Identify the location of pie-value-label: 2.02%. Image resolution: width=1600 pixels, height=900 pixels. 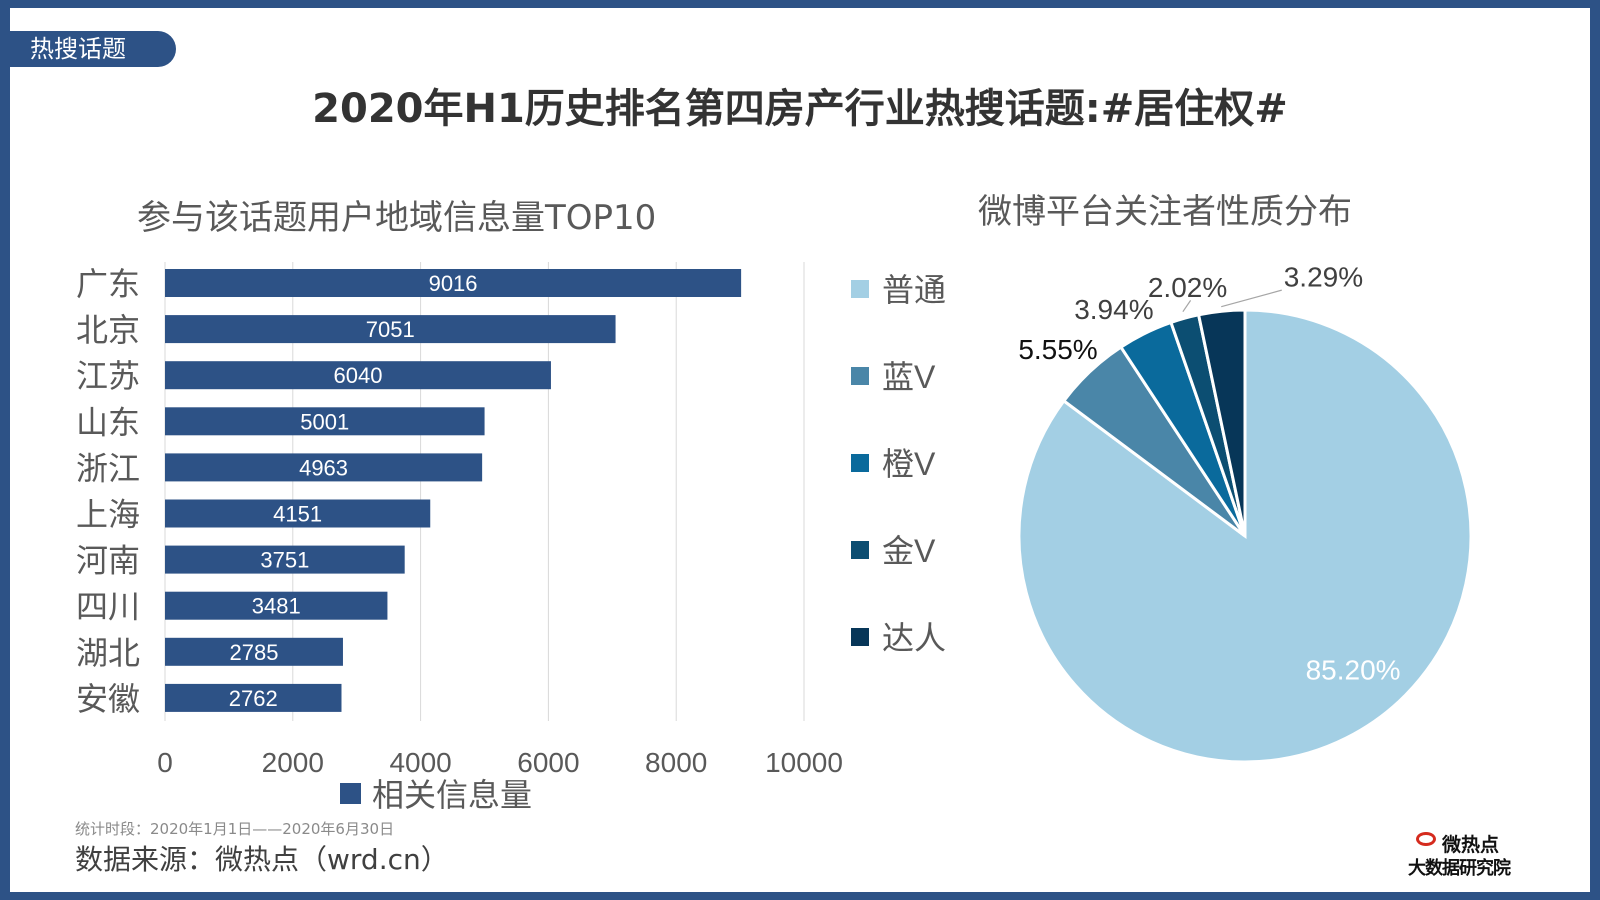
(1187, 287).